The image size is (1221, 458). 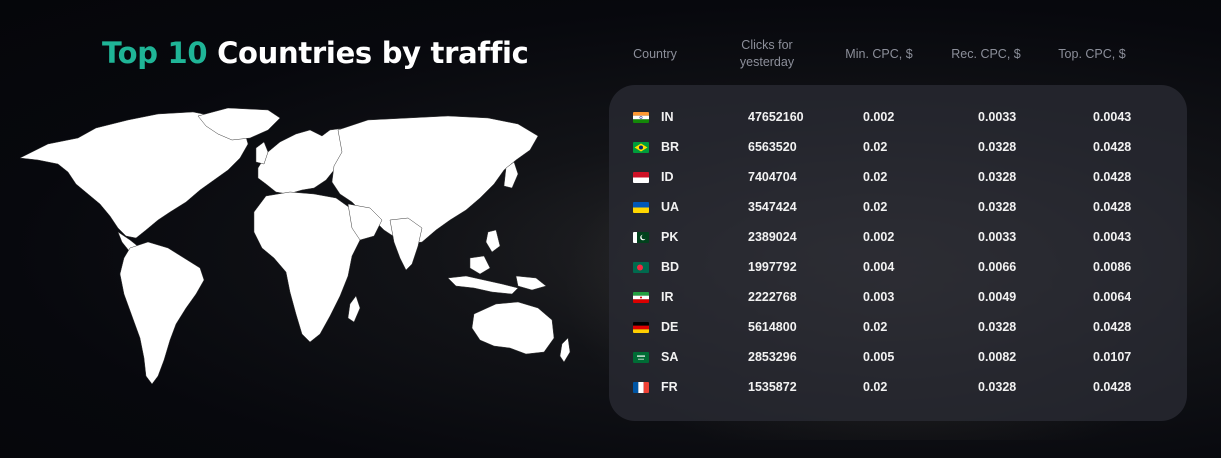 What do you see at coordinates (670, 237) in the screenshot?
I see `country-code: PK` at bounding box center [670, 237].